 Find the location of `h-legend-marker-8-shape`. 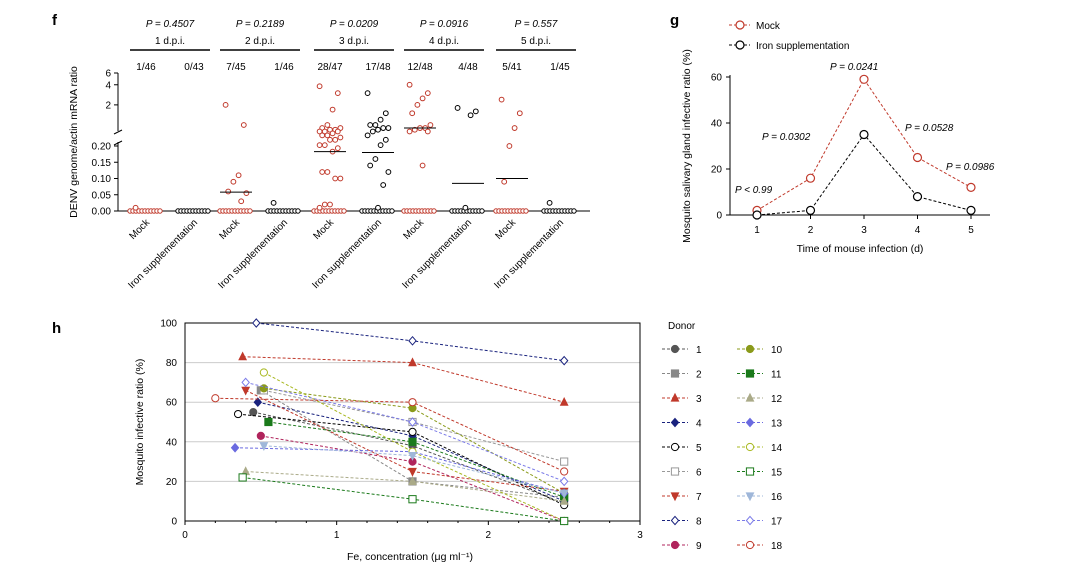

h-legend-marker-8-shape is located at coordinates (675, 520).